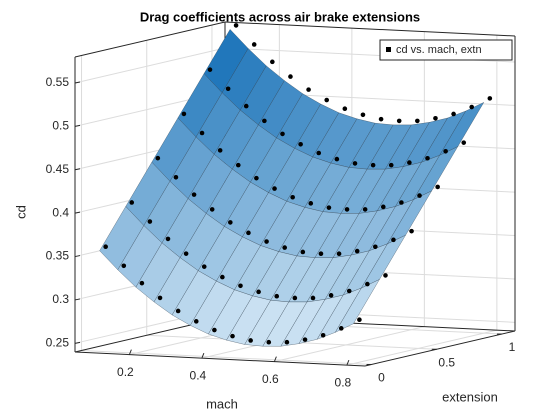  Describe the element at coordinates (343, 382) in the screenshot. I see `x-tick-label: 0.8` at that location.